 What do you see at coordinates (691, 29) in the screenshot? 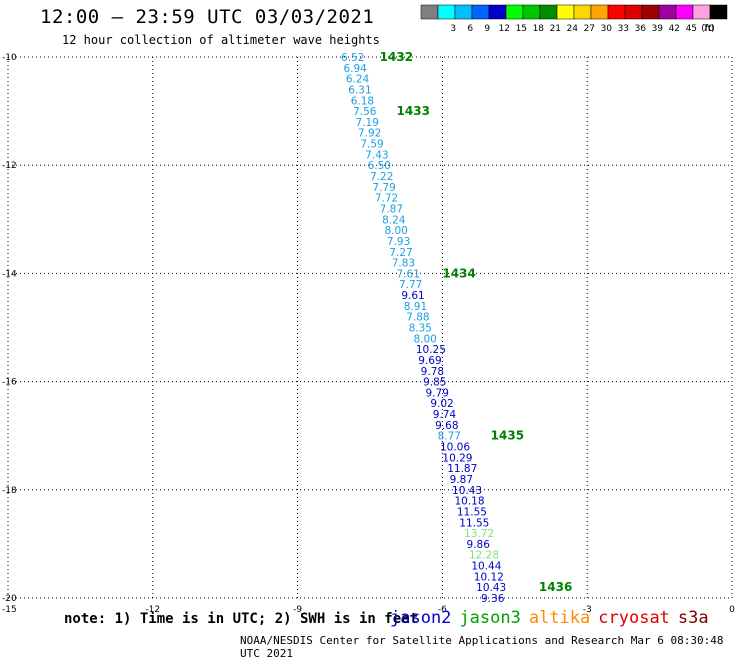
I see `color-swatch-label: 45` at bounding box center [691, 29].